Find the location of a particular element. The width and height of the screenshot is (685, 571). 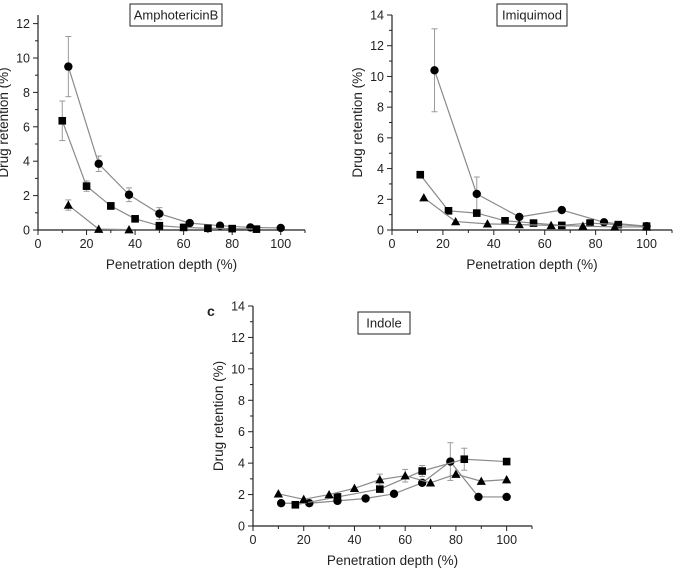

chart-title: AmphotericinB is located at coordinates (176, 15).